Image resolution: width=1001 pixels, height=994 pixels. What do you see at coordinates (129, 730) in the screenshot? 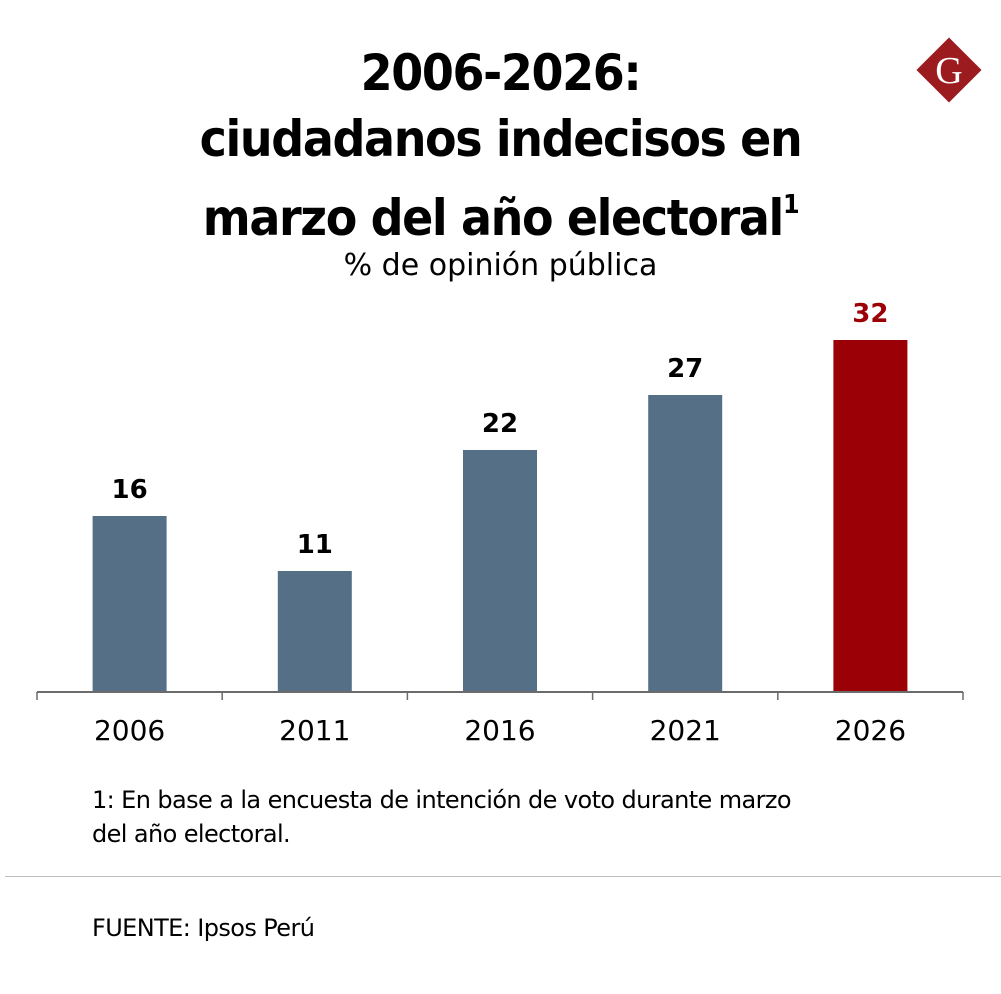
I see `x-tick-label-2006: 2006` at bounding box center [129, 730].